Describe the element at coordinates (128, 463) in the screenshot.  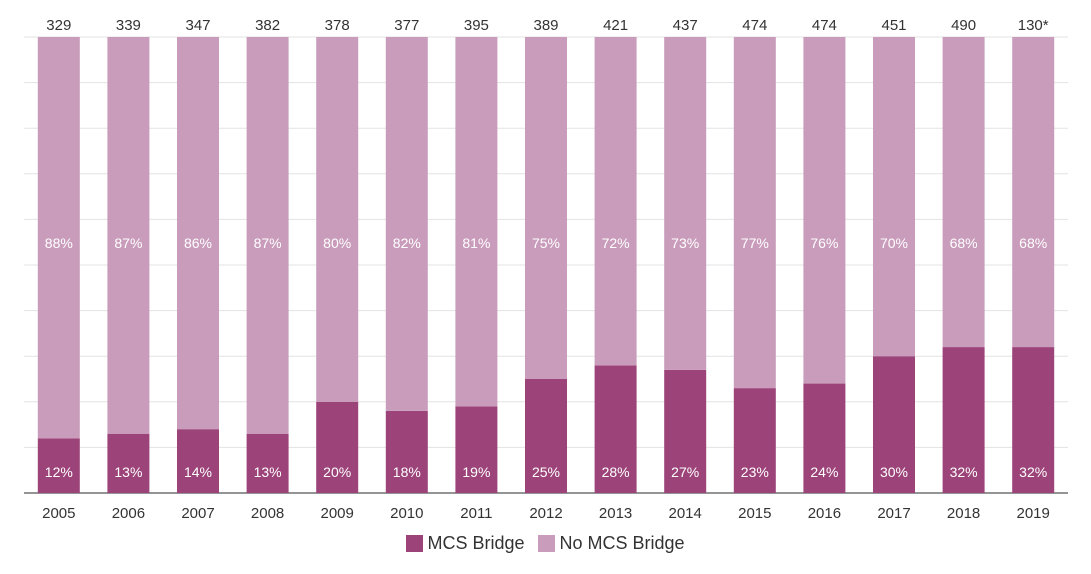
I see `bar-mcs-bridge-2006` at that location.